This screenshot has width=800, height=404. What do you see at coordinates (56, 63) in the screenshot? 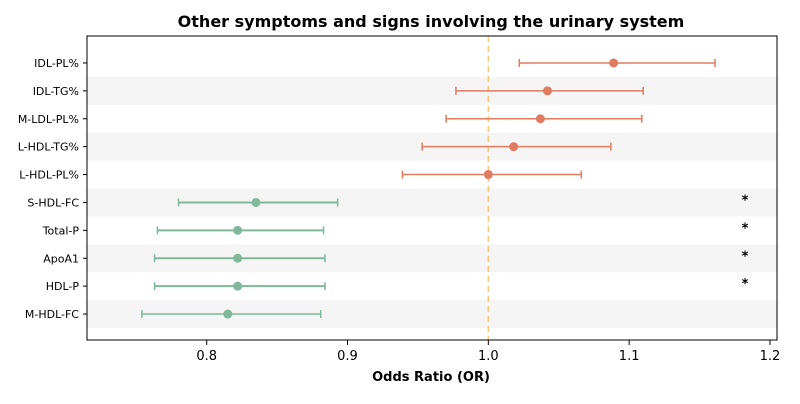
I see `y-tick-label: IDL-PL%` at bounding box center [56, 63].